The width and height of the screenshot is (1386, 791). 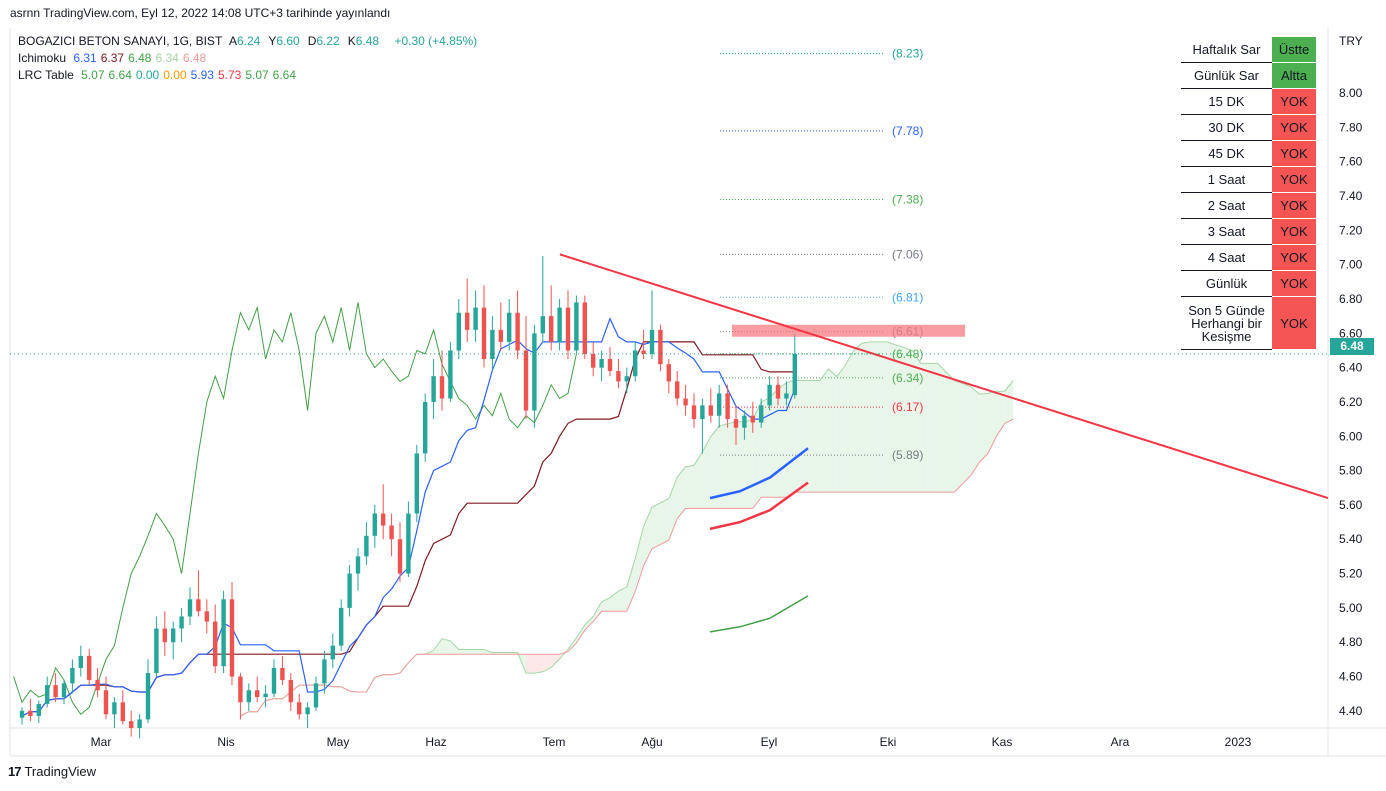 I want to click on y-tick-label: 8.00, so click(x=1351, y=93).